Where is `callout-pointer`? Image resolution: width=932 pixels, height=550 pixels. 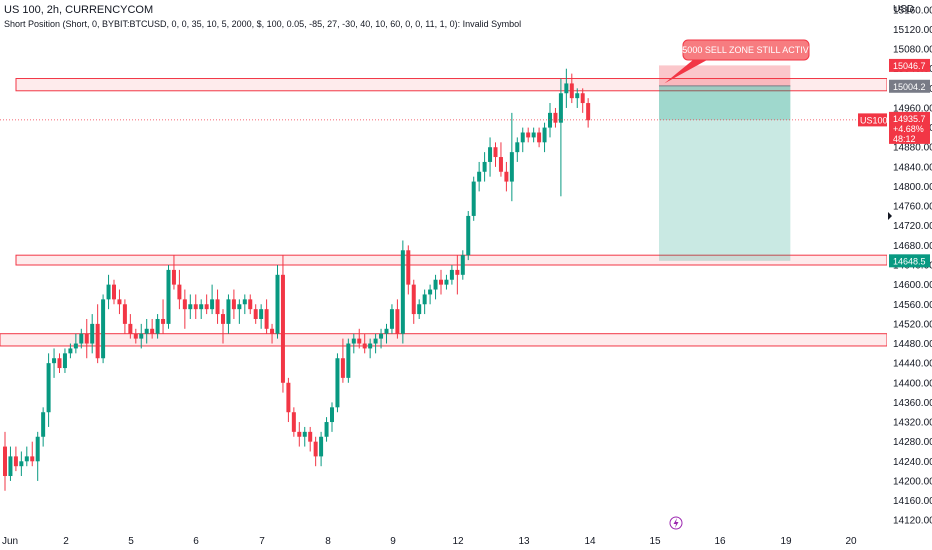 callout-pointer is located at coordinates (685, 72).